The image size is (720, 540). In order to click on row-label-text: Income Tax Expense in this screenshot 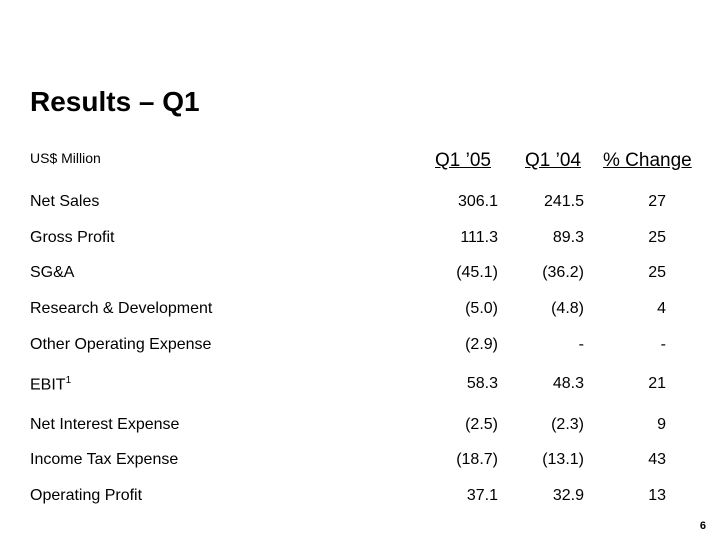, I will do `click(104, 459)`.